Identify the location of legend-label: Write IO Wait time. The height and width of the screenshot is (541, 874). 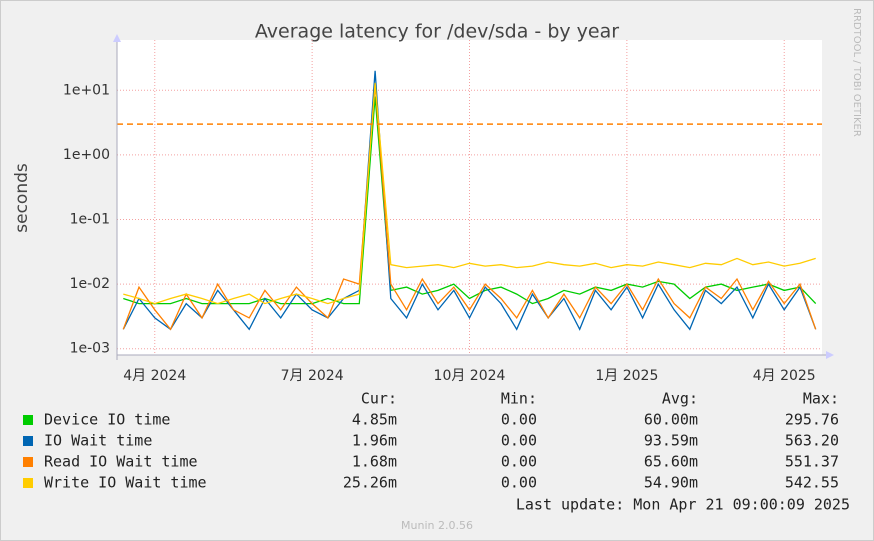
(125, 483).